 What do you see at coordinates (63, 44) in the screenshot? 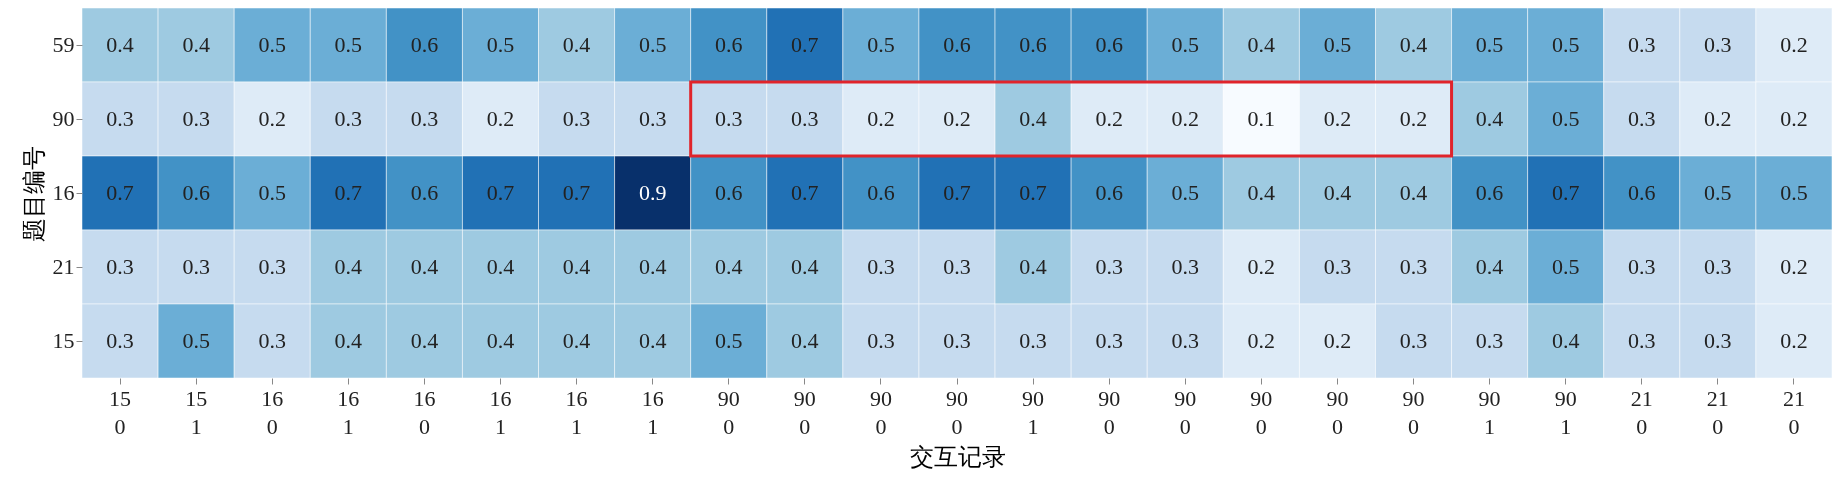
I see `y-tick-label: 59` at bounding box center [63, 44].